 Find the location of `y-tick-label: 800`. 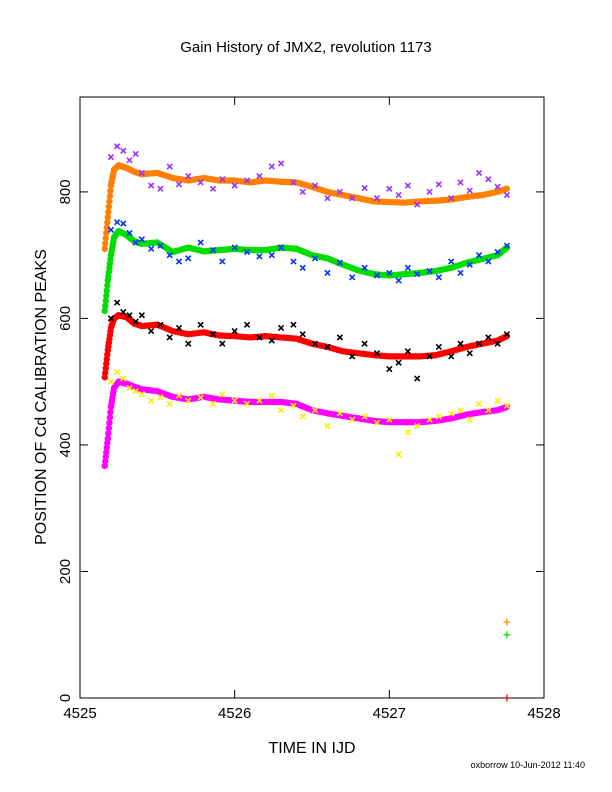

y-tick-label: 800 is located at coordinates (65, 191).